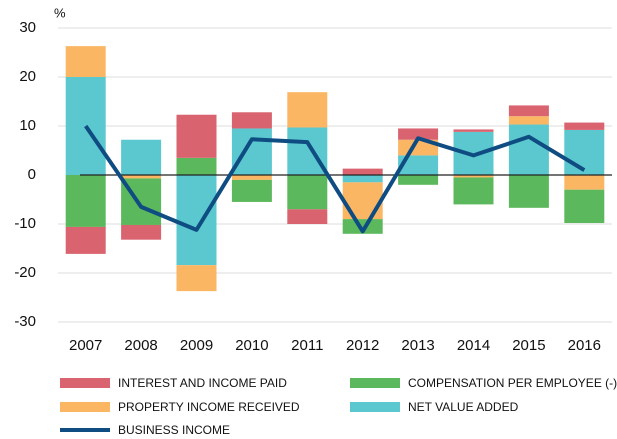 This screenshot has width=617, height=439. Describe the element at coordinates (140, 345) in the screenshot. I see `x-tick-label: 2008` at that location.